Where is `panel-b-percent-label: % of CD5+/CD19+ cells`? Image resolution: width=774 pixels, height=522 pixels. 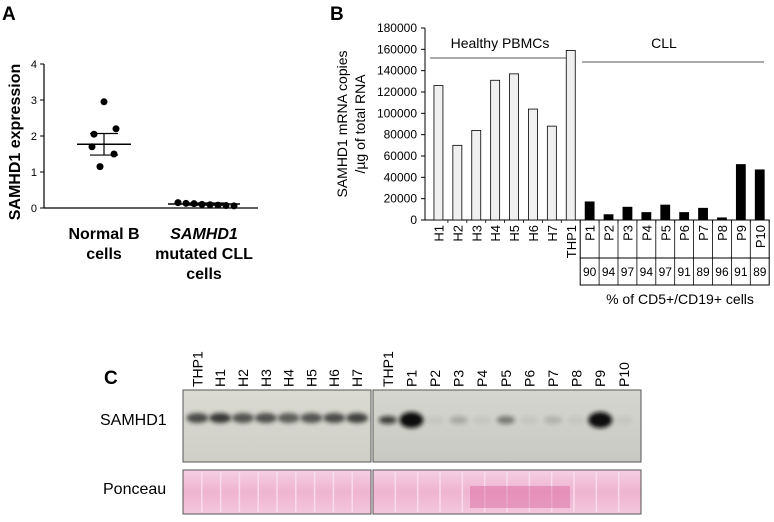
panel-b-percent-label: % of CD5+/CD19+ cells is located at coordinates (680, 299).